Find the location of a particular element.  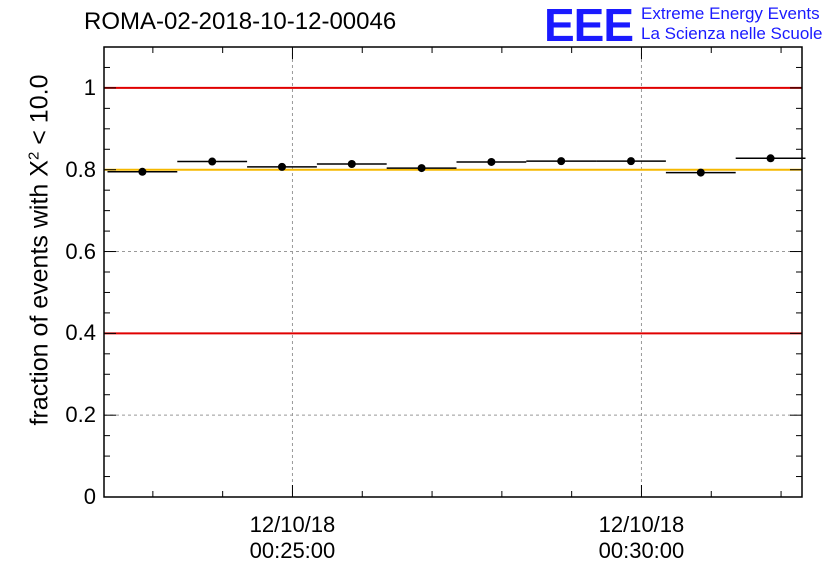

x-tick-label: 12/10/18 00:25:00 is located at coordinates (292, 538).